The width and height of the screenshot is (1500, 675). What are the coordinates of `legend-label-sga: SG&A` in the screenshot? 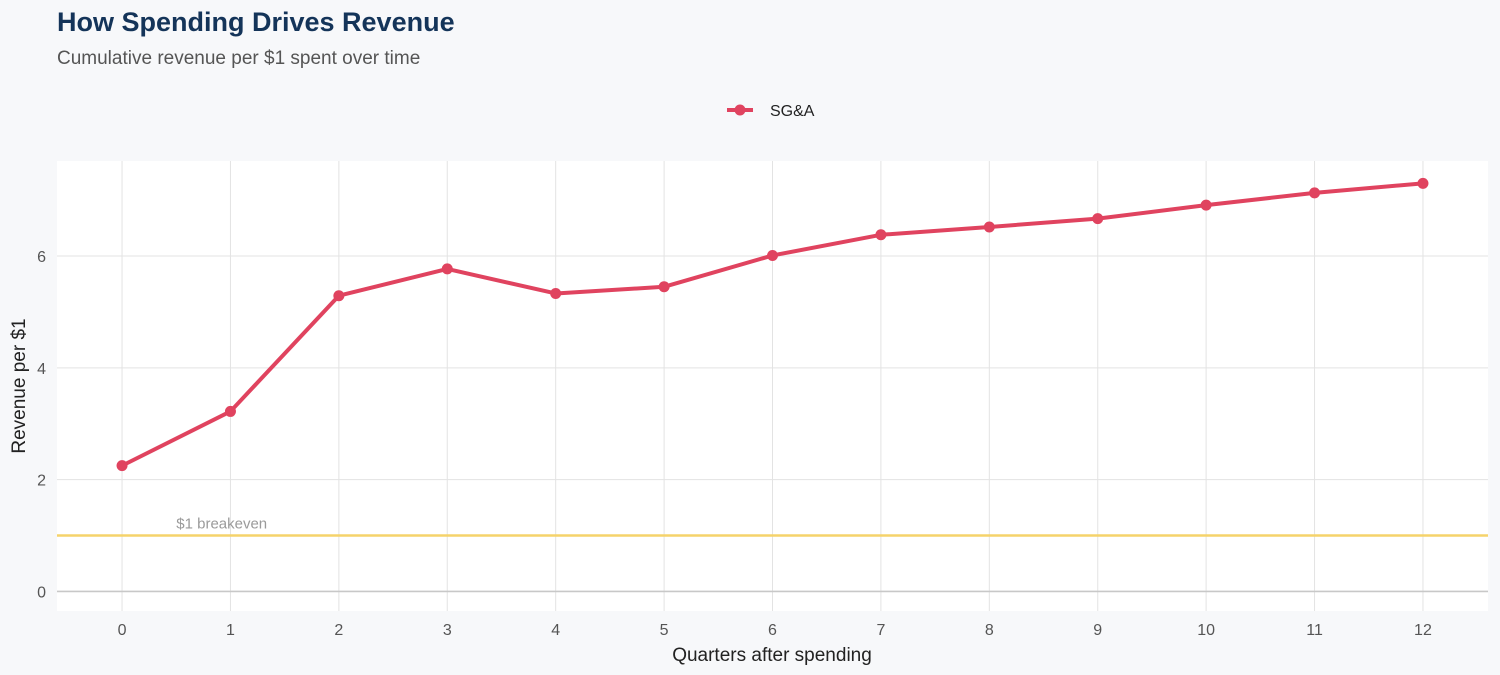 It's located at (792, 111).